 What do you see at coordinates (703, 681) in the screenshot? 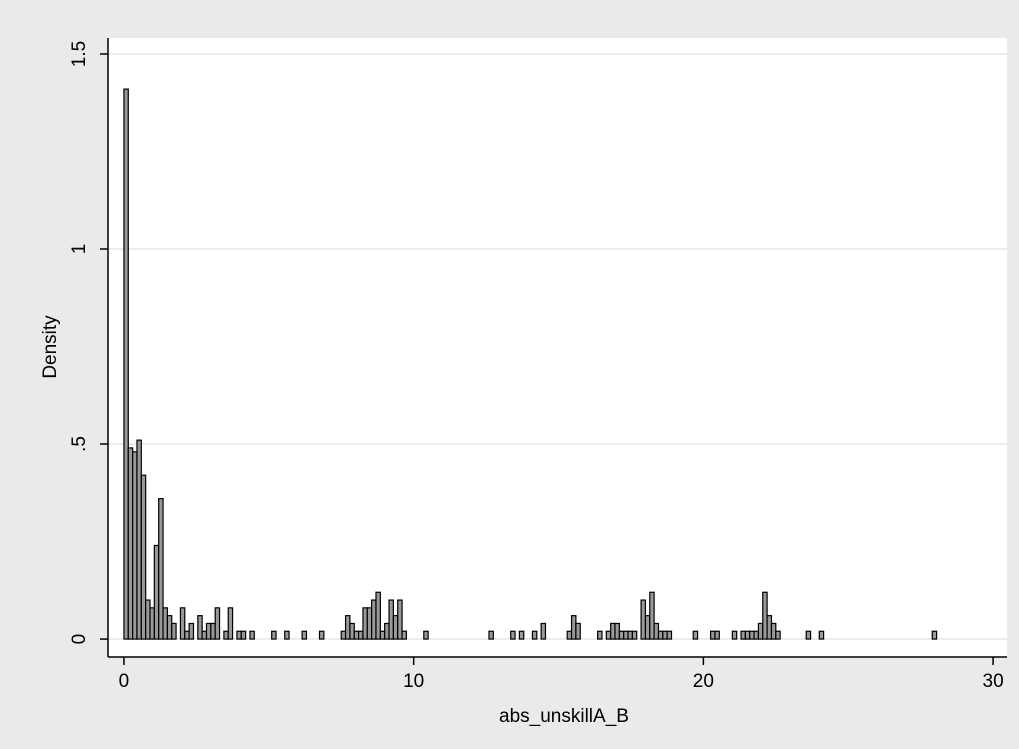
I see `x-tick-label: 20` at bounding box center [703, 681].